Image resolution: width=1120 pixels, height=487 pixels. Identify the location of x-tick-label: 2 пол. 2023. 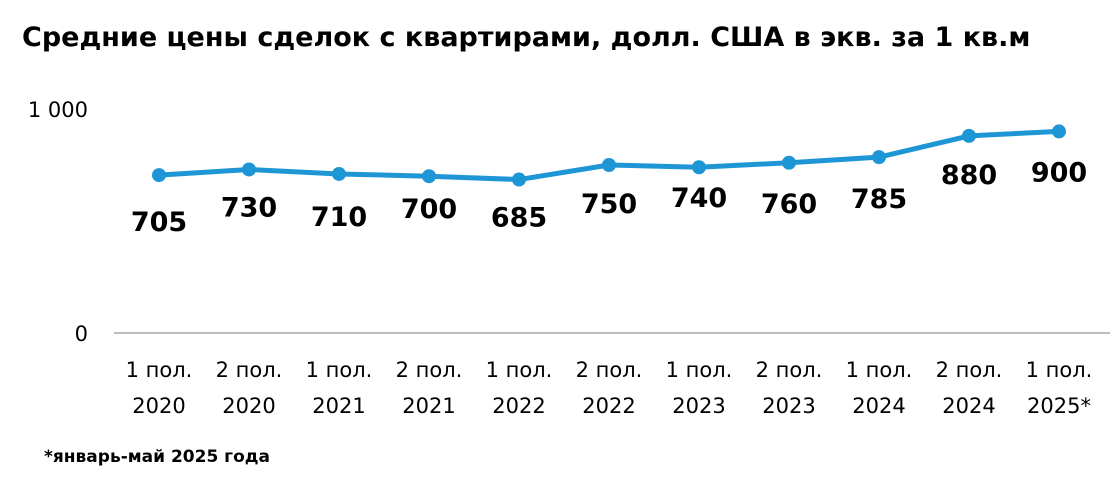
(789, 388).